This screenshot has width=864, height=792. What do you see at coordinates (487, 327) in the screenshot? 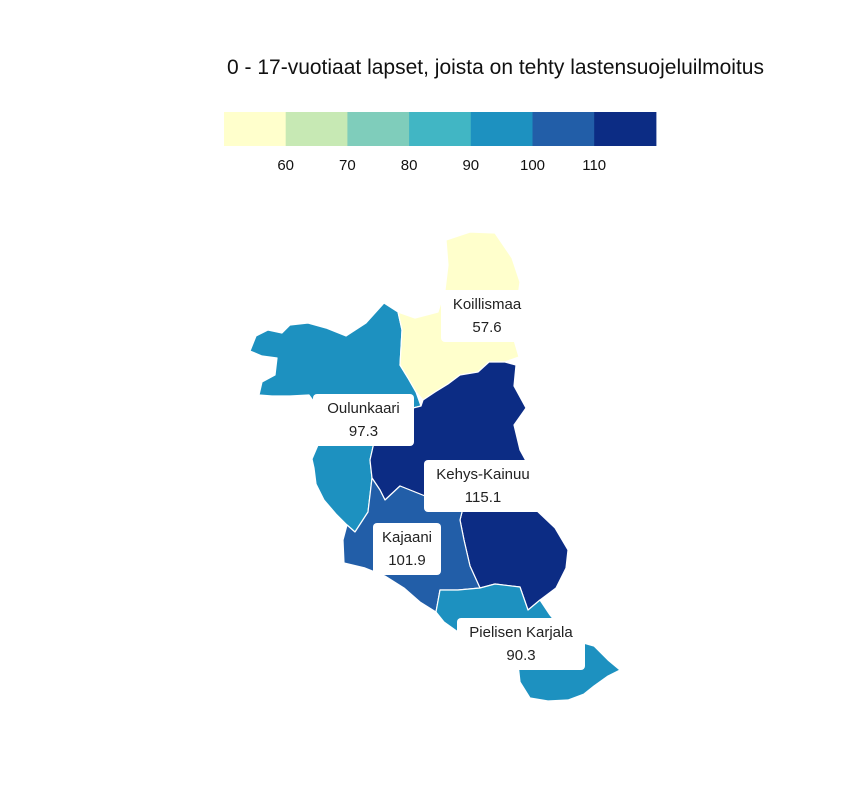
I see `region-value: 57.6` at bounding box center [487, 327].